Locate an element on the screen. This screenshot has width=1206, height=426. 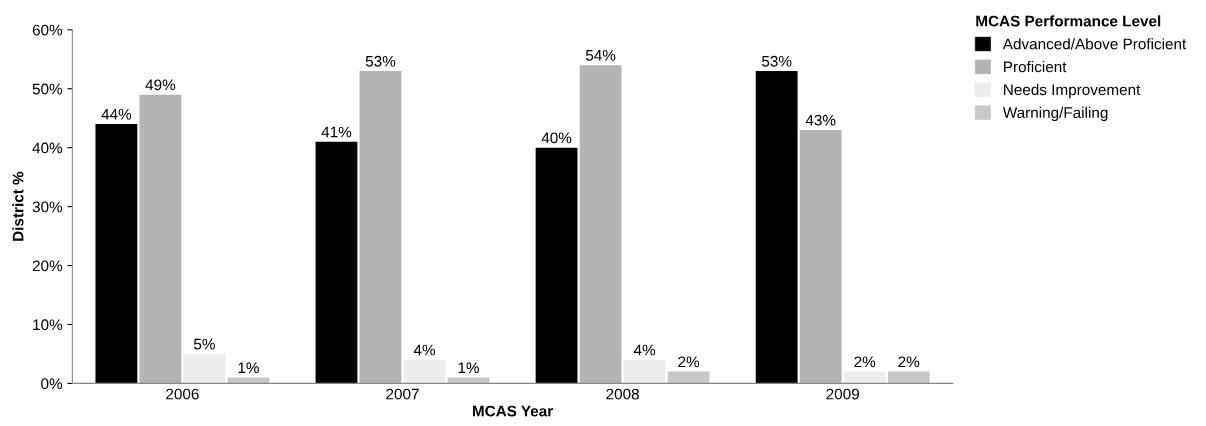
legend-label: Warning/Failing is located at coordinates (1055, 114).